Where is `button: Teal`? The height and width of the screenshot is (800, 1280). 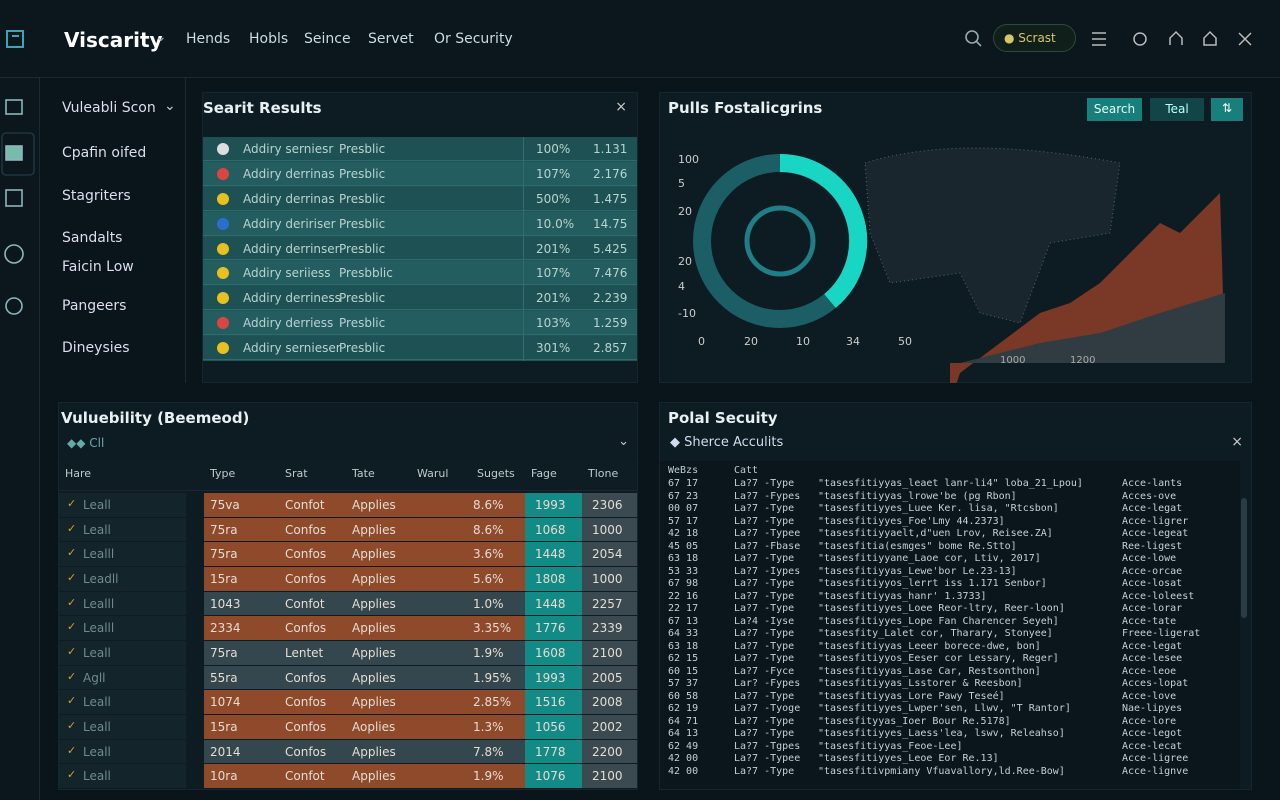
button: Teal is located at coordinates (1177, 109).